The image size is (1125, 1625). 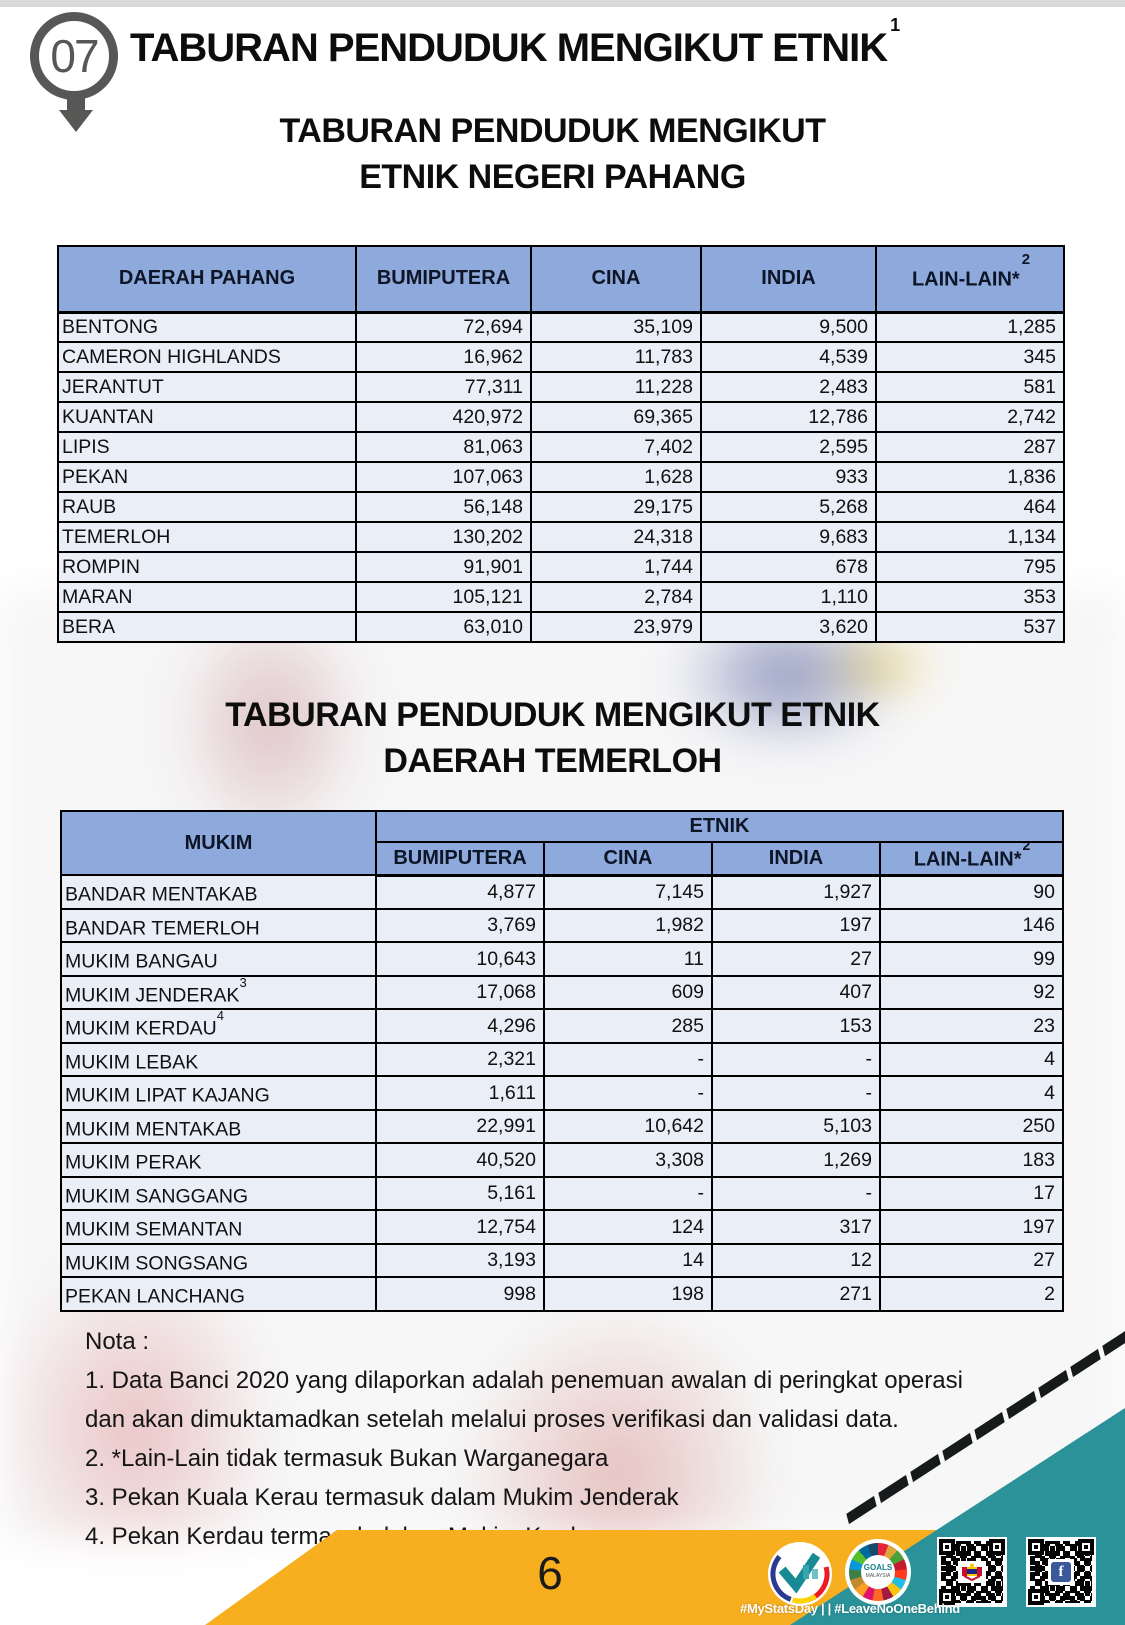 What do you see at coordinates (207, 357) in the screenshot?
I see `daerah-cell: CAMERON HIGHLANDS` at bounding box center [207, 357].